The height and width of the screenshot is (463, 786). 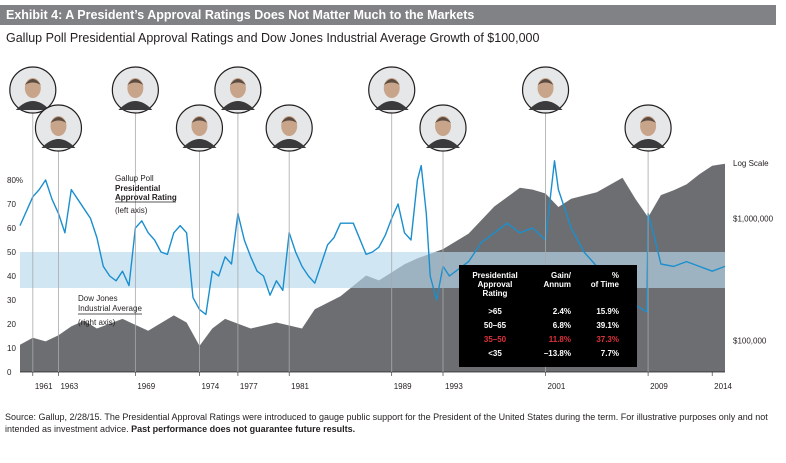 I want to click on left-axis-tick-label: 20, so click(x=11, y=324).